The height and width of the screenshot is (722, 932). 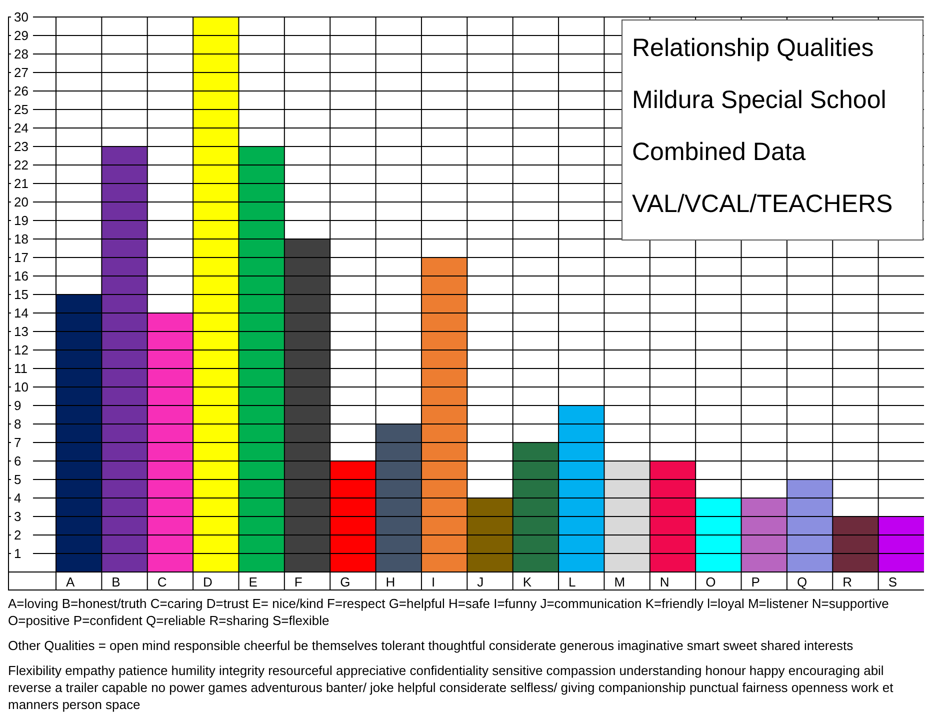 What do you see at coordinates (719, 152) in the screenshot?
I see `annotation: Combined Data` at bounding box center [719, 152].